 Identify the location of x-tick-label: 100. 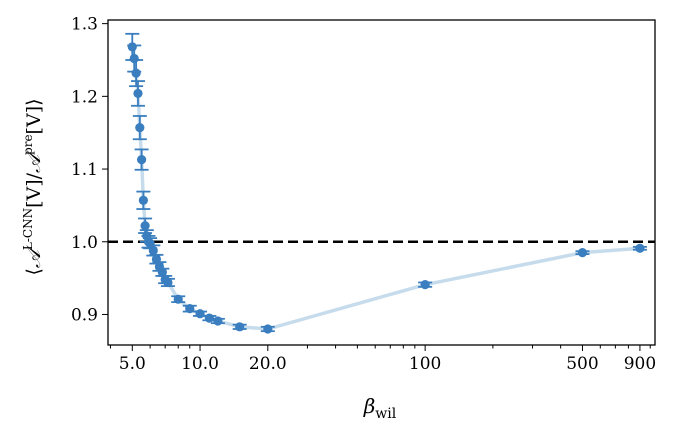
(425, 364).